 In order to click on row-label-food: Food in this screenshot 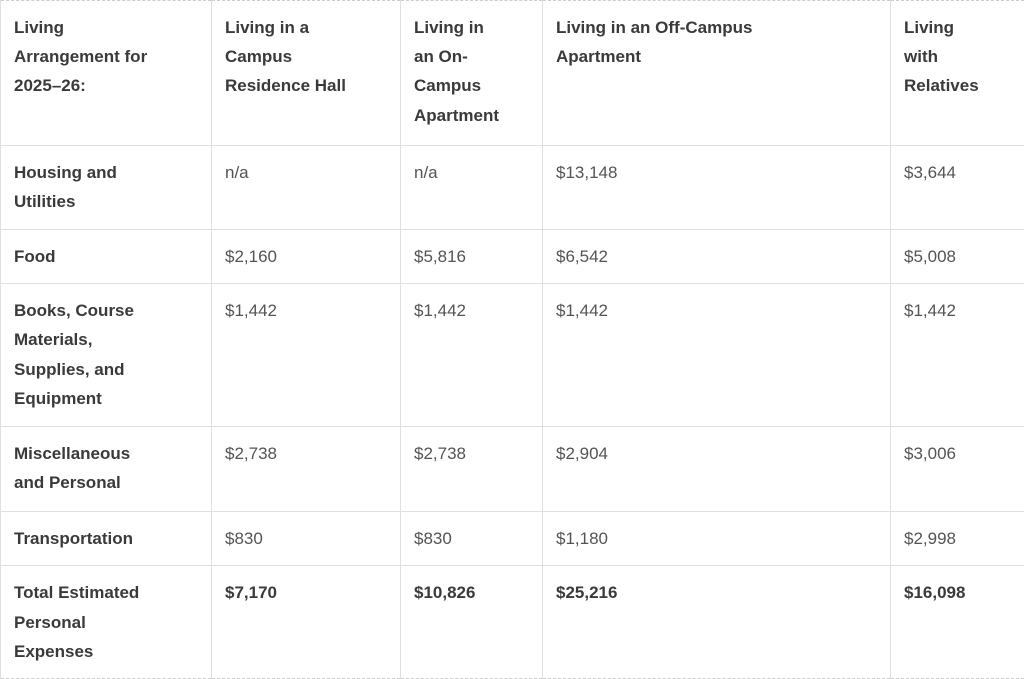, I will do `click(106, 257)`.